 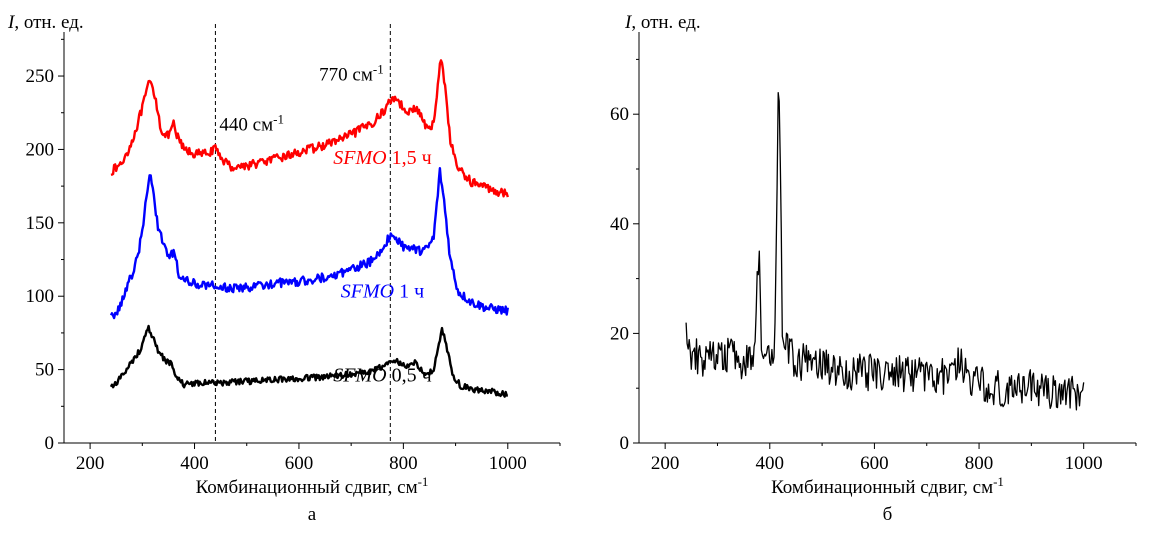 What do you see at coordinates (619, 333) in the screenshot?
I see `y-tick-label: 20` at bounding box center [619, 333].